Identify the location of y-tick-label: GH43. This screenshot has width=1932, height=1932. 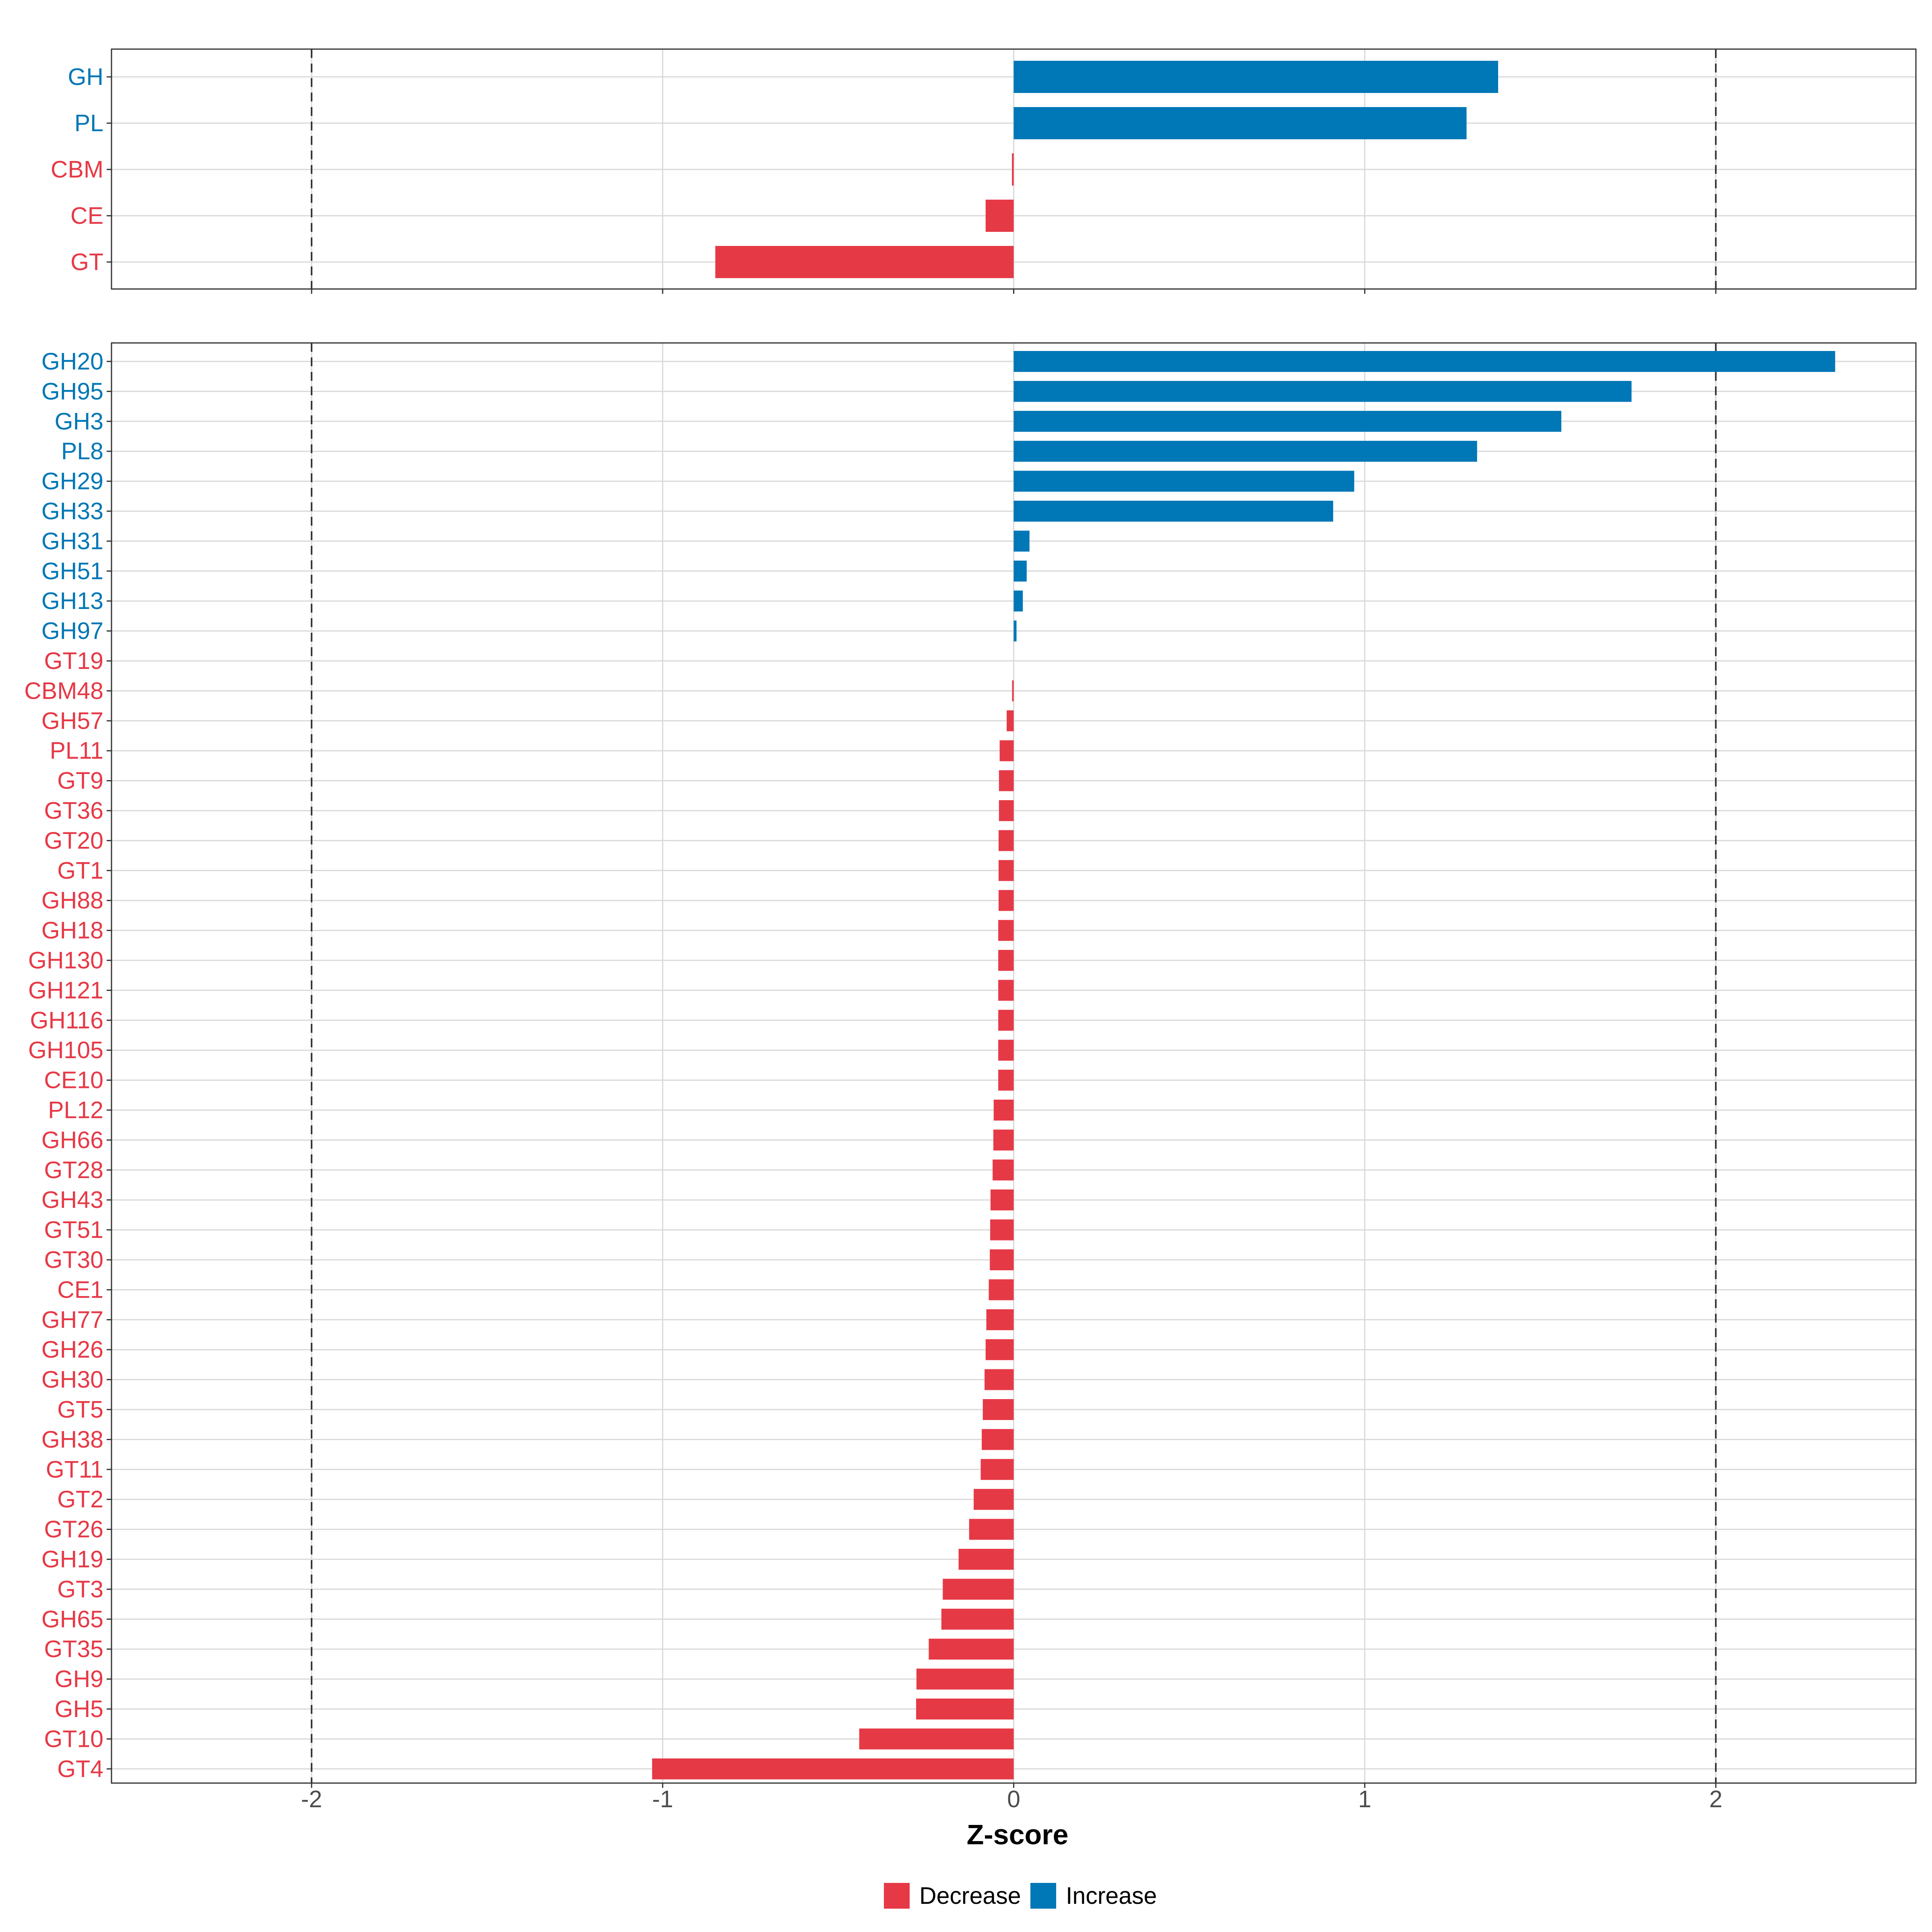
(72, 1200).